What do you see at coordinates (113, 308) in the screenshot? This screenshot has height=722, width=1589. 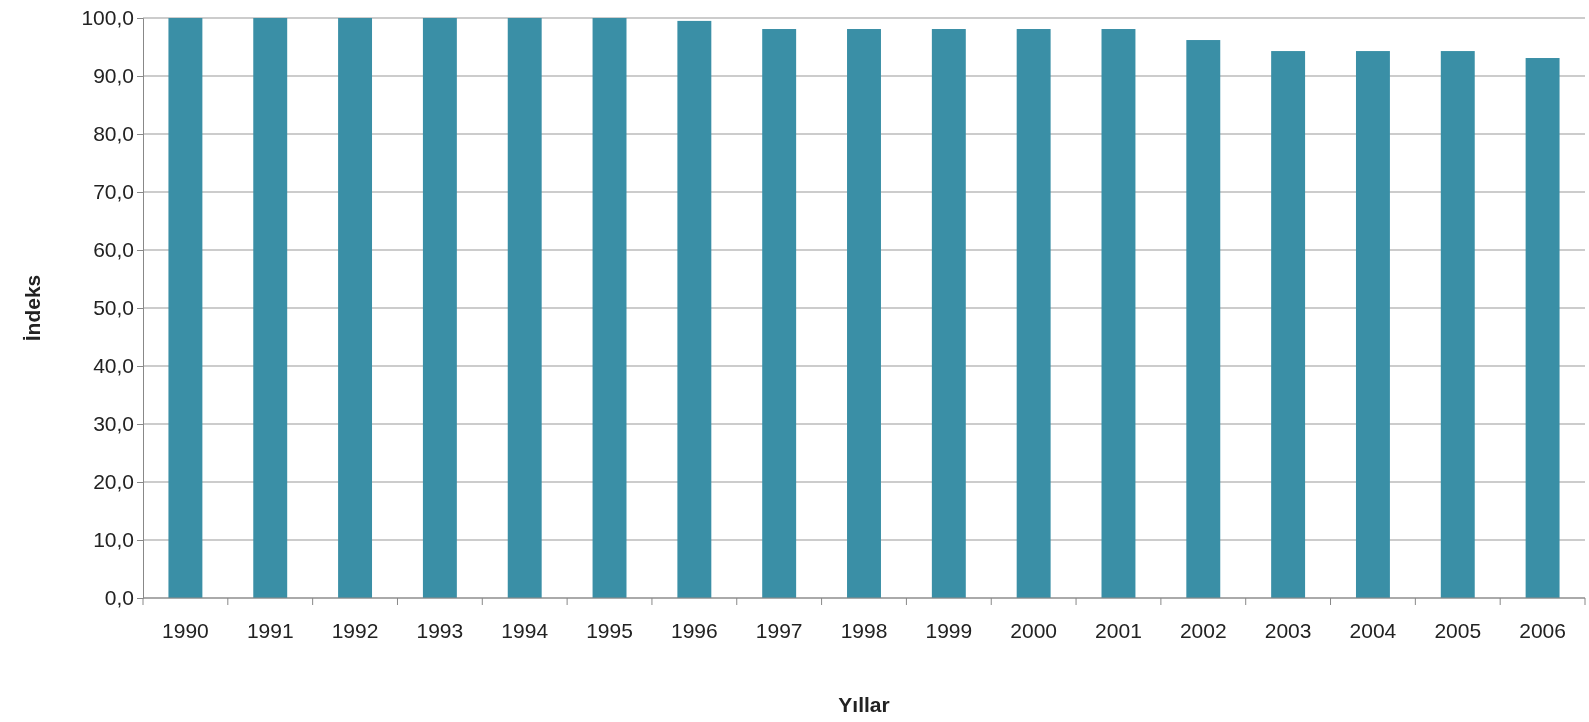 I see `y-tick-label: 50,0` at bounding box center [113, 308].